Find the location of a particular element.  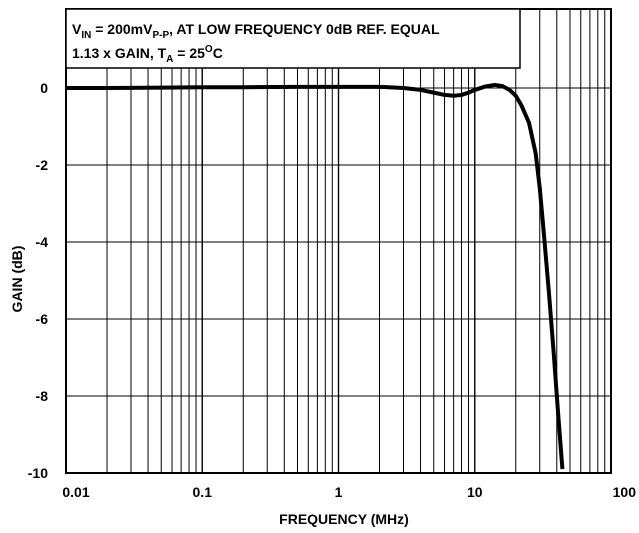

y-tick-labels: 0 -2 -4 -6 -8 -10 is located at coordinates (38, 280).